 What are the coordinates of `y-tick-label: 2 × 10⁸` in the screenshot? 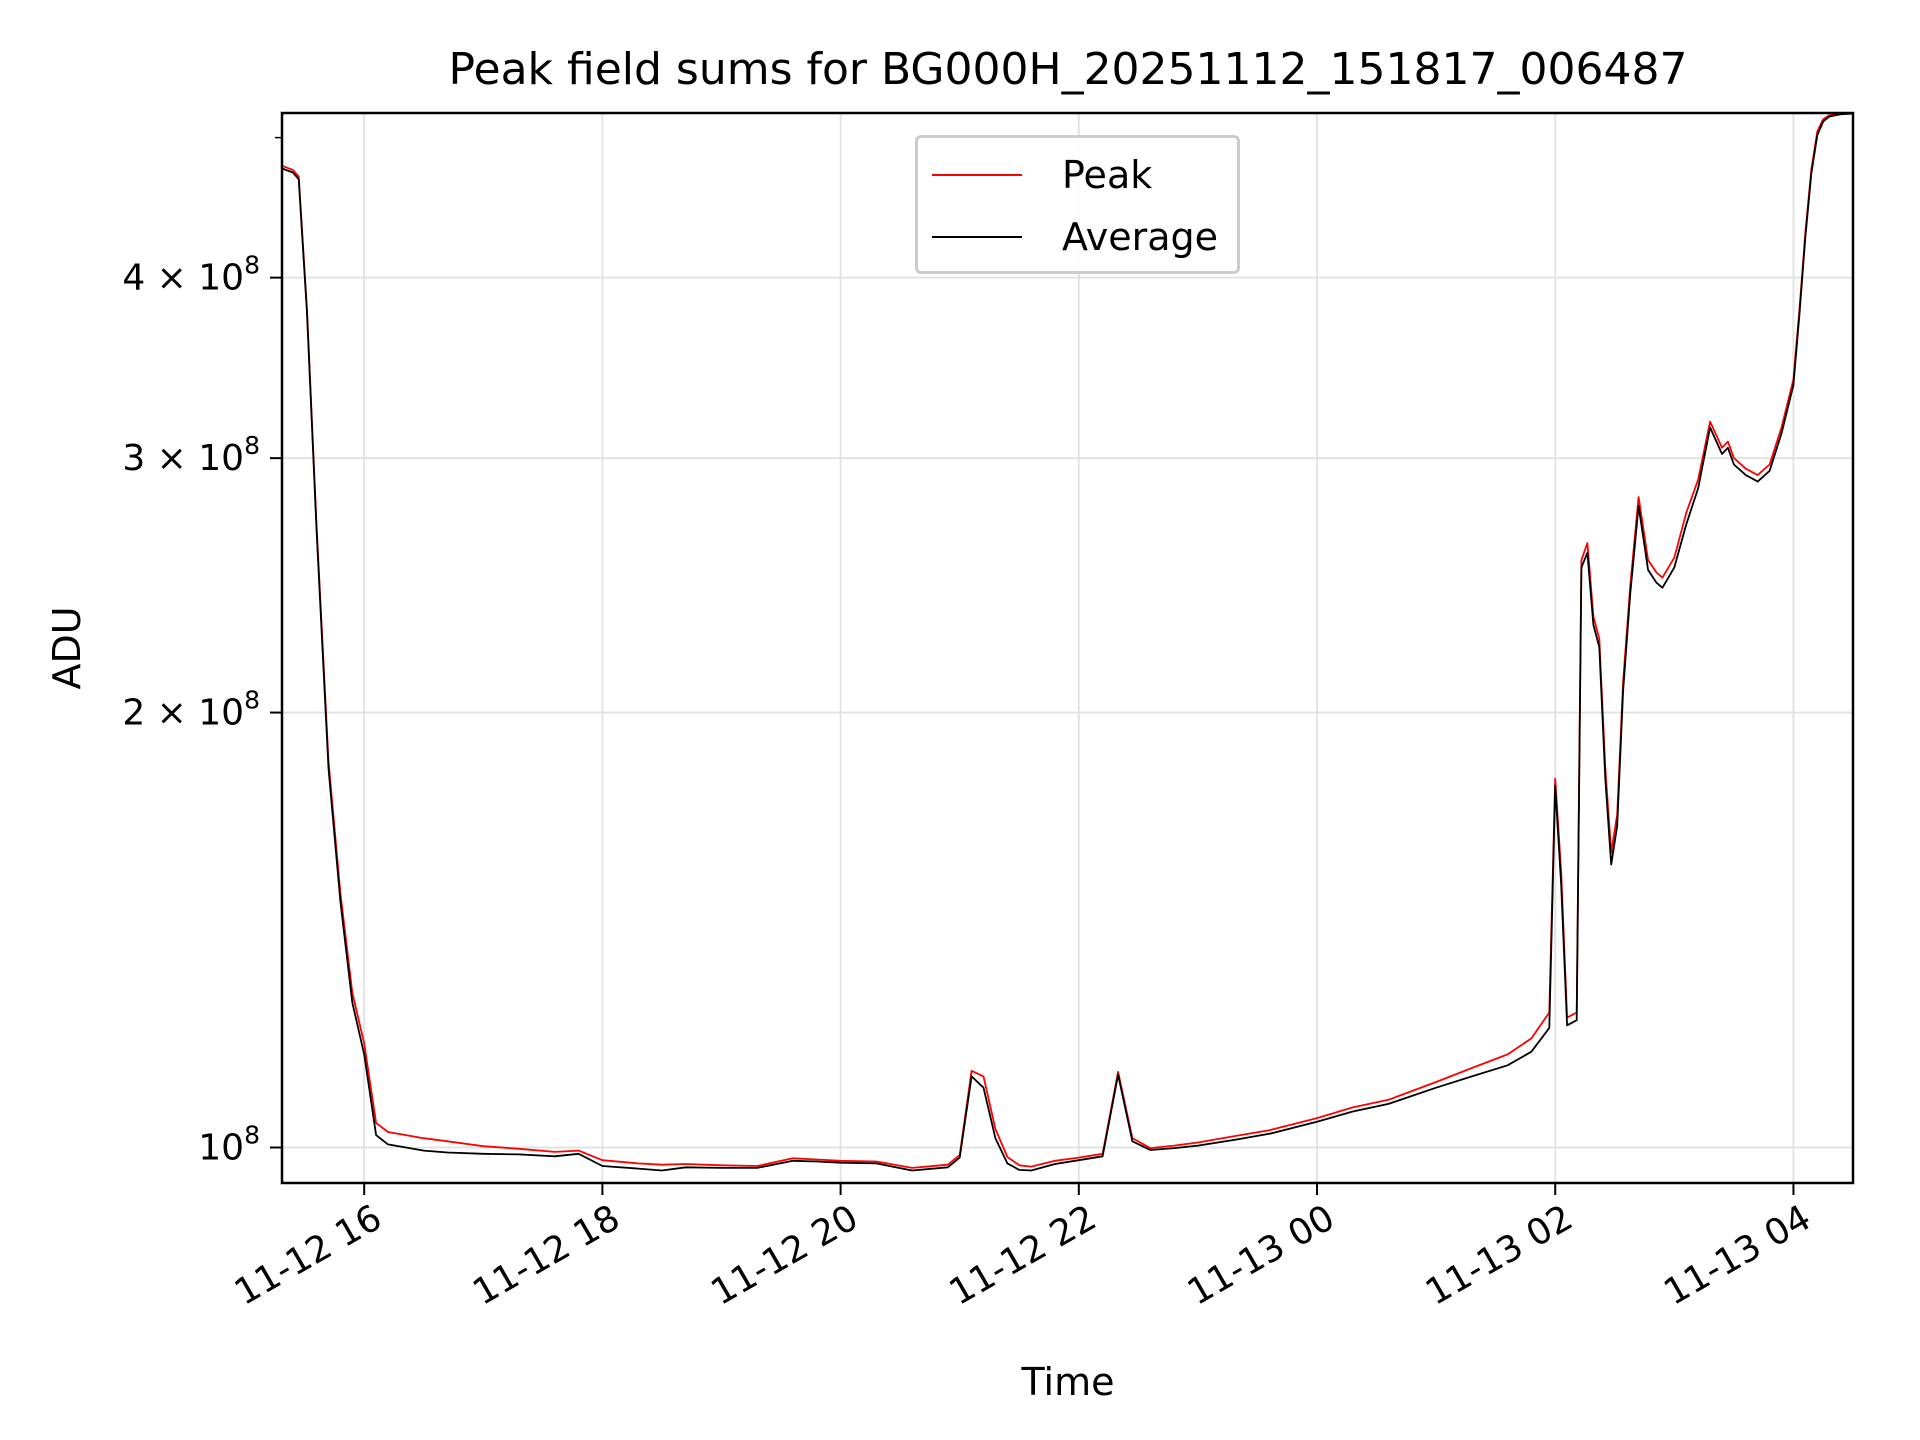 It's located at (191, 710).